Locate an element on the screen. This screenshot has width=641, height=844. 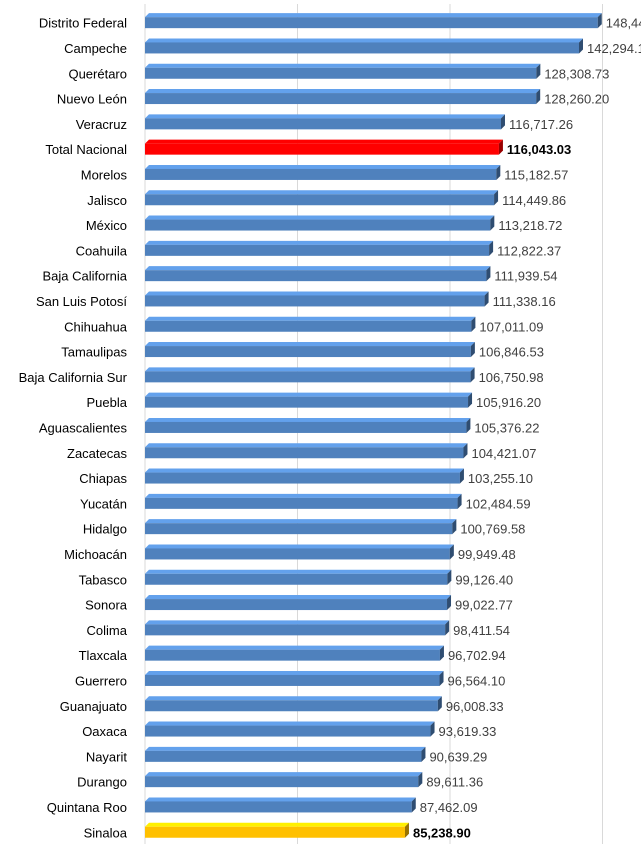
bar-san-luis-potosi is located at coordinates (317, 299).